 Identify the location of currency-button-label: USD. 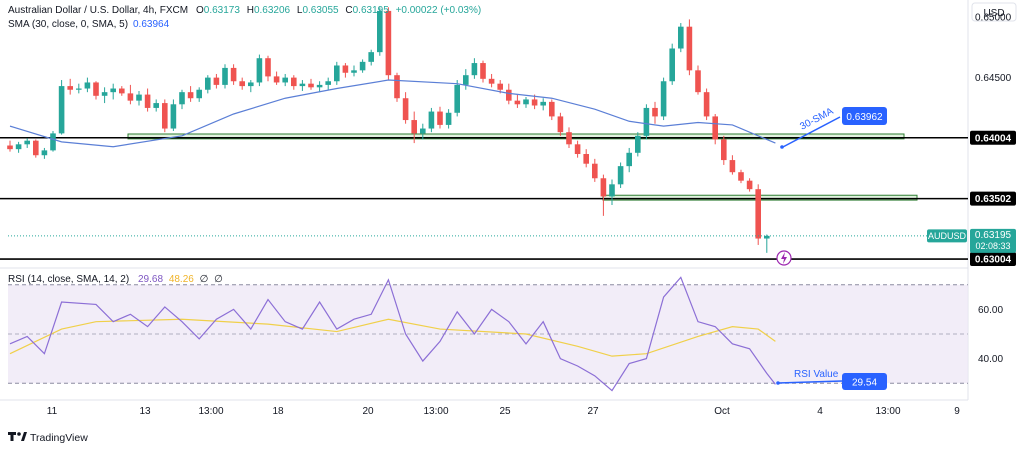
(993, 13).